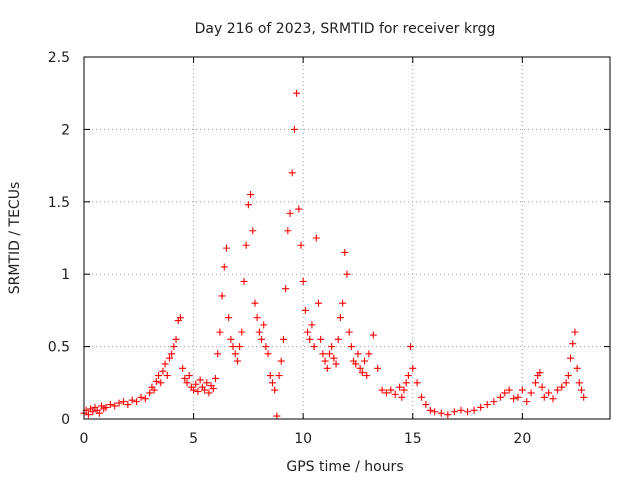 The height and width of the screenshot is (480, 640). What do you see at coordinates (193, 439) in the screenshot?
I see `x-tick-label: 5` at bounding box center [193, 439].